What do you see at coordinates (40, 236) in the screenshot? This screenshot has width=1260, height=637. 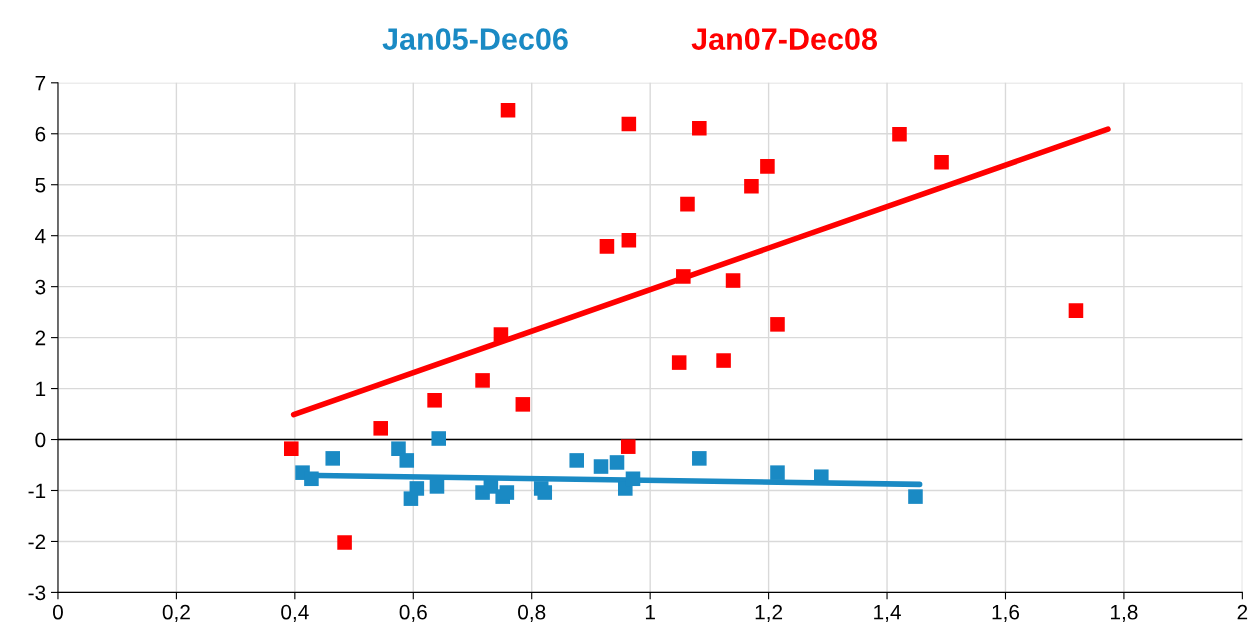 I see `y-tick-label: 4` at bounding box center [40, 236].